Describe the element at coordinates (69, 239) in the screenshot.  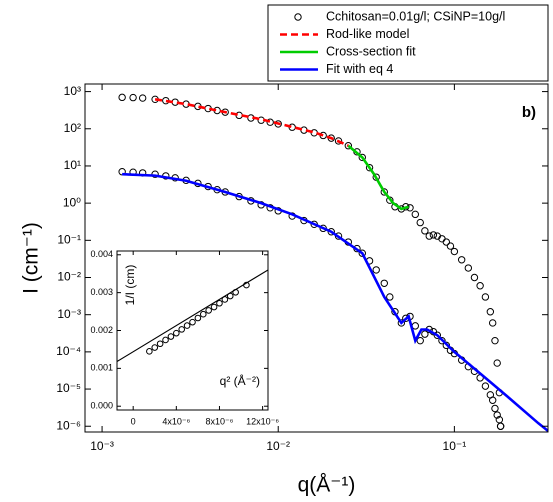
I see `y-tick-label: 10⁻¹` at that location.